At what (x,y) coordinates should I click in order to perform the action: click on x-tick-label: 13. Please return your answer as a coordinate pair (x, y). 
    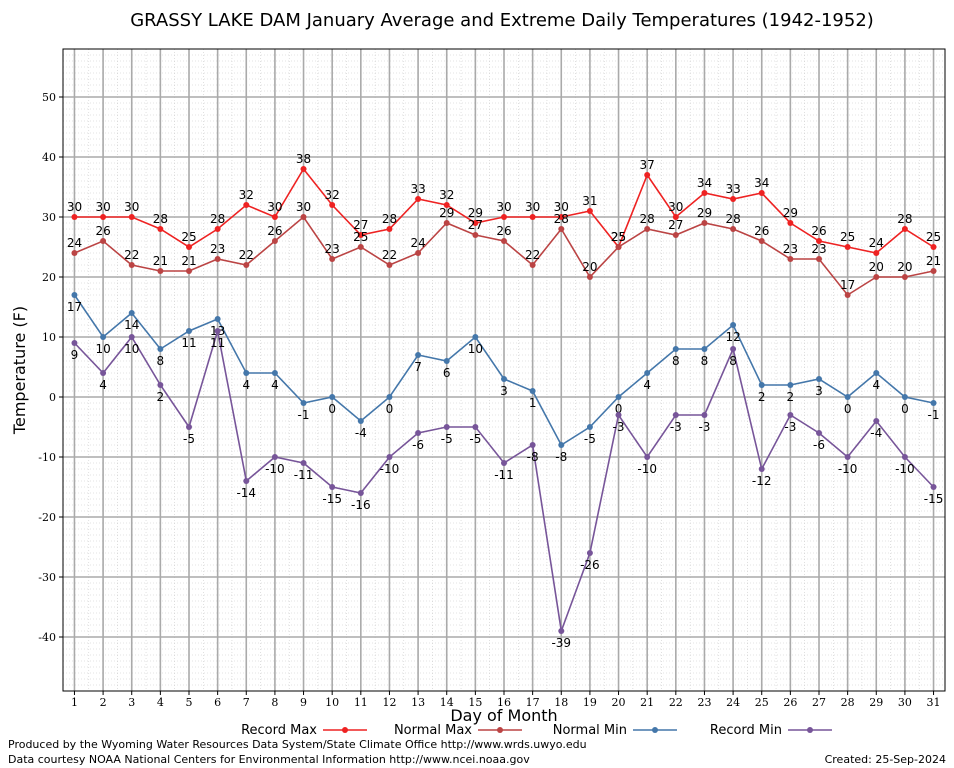
    Looking at the image, I should click on (418, 702).